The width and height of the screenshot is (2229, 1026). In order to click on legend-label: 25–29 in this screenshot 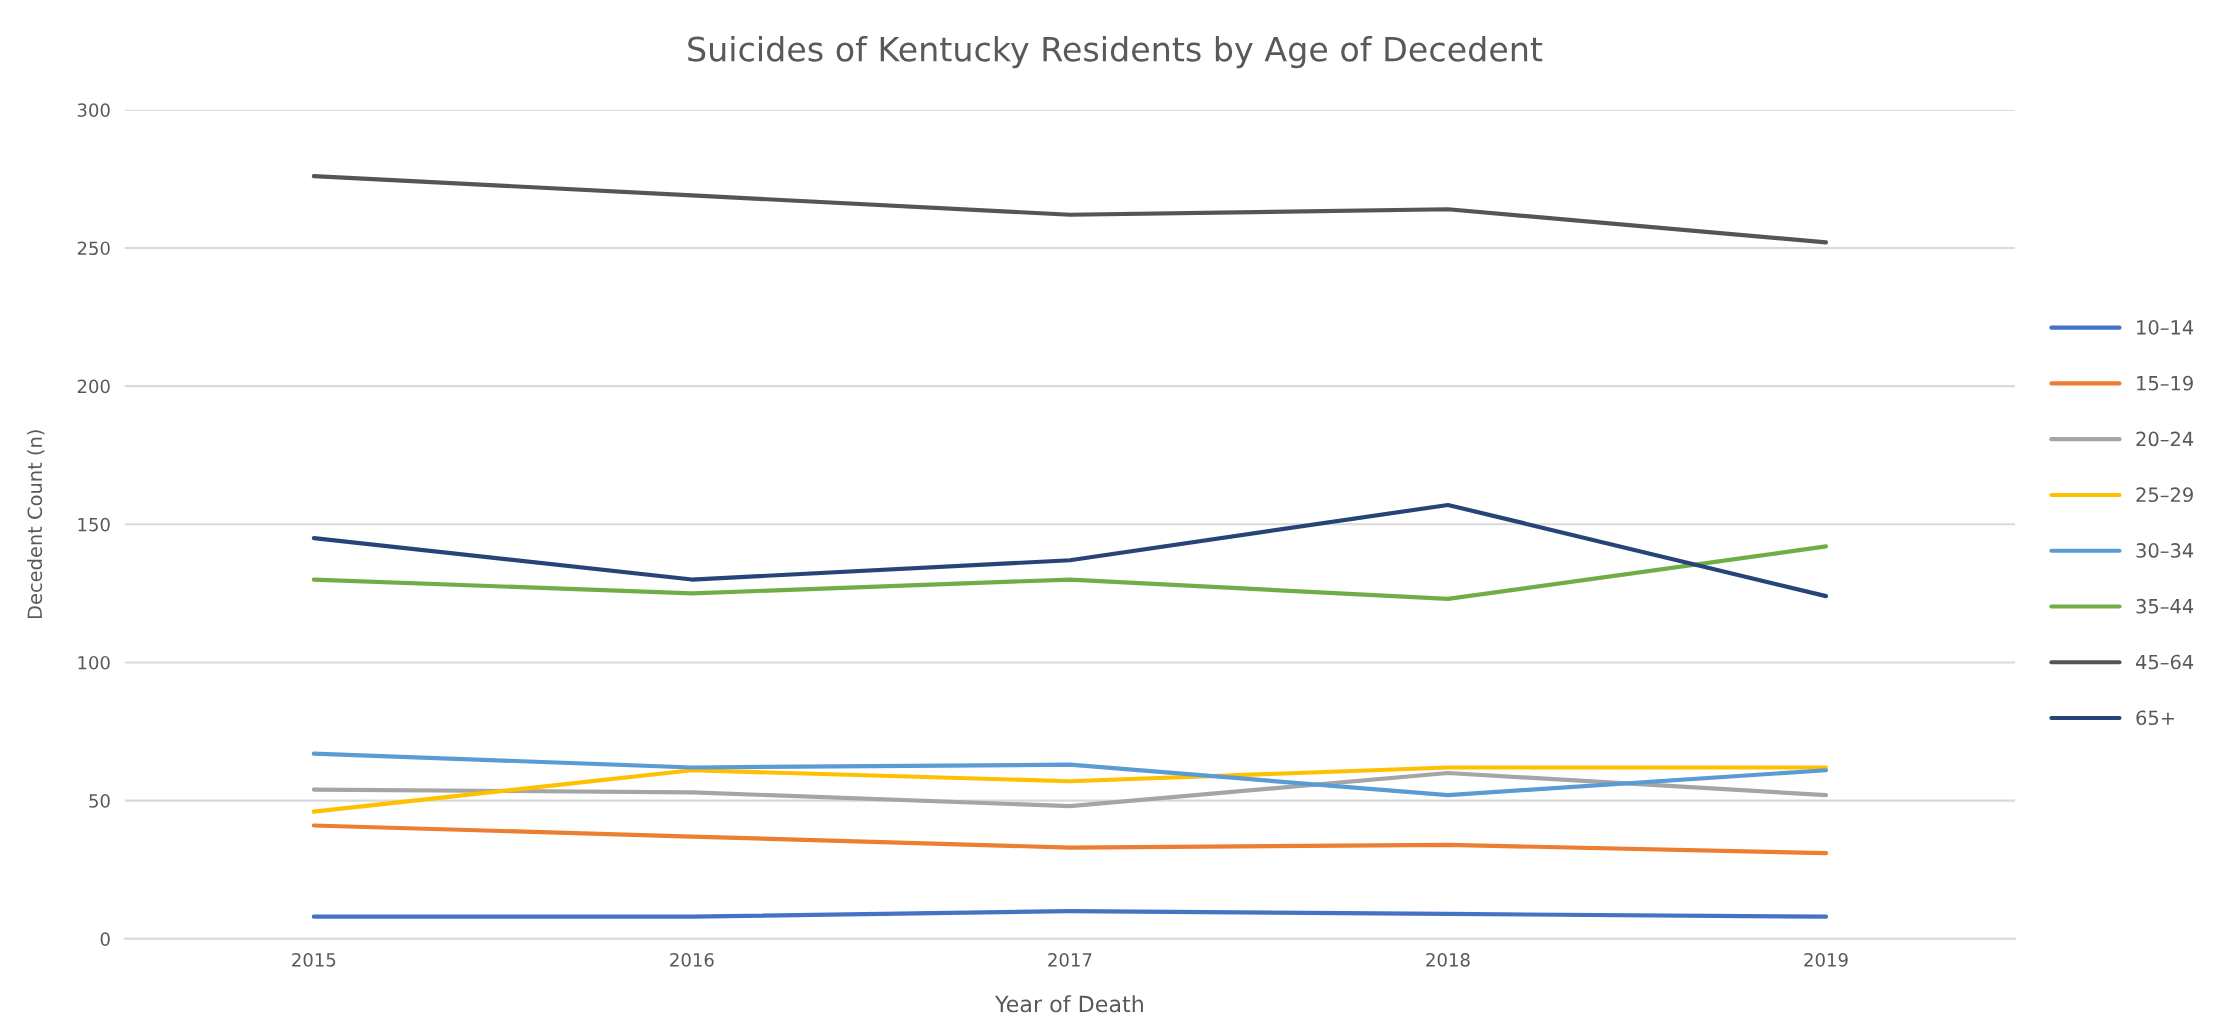, I will do `click(2164, 495)`.